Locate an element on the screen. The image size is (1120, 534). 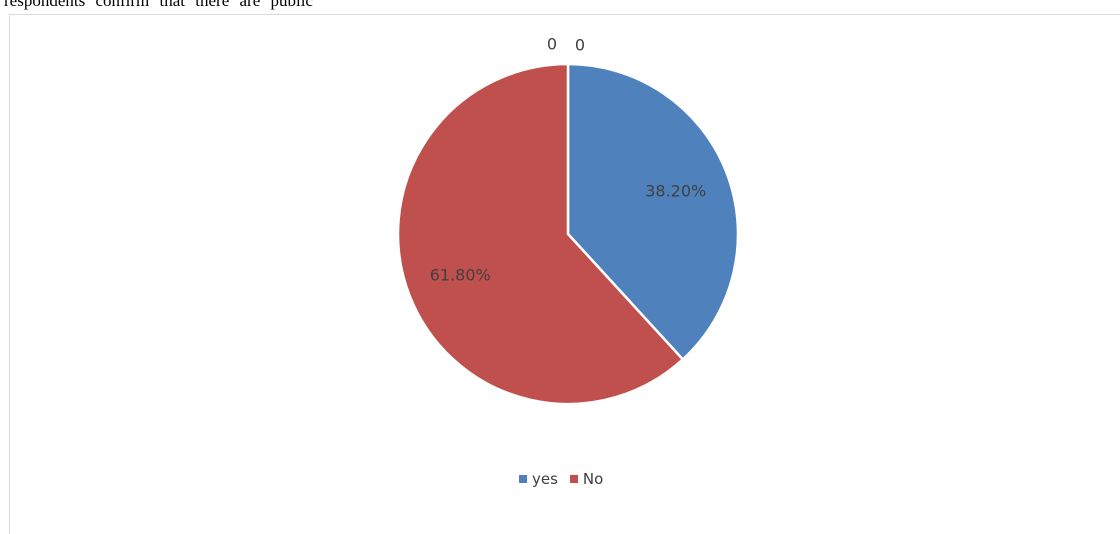
legend-item-yes: yes is located at coordinates (538, 479).